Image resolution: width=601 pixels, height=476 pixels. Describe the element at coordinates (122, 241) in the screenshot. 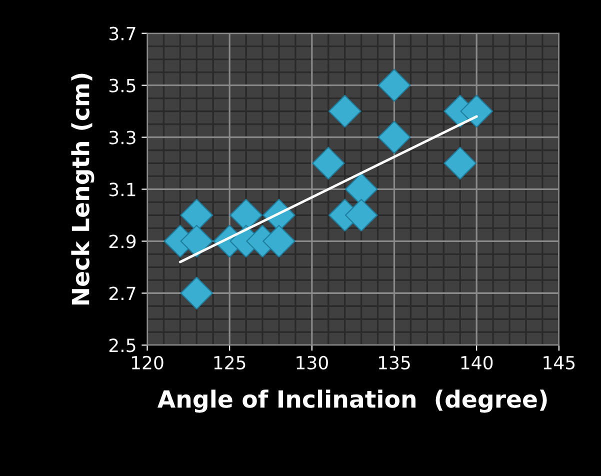

I see `y-tick-label: 2.9` at that location.